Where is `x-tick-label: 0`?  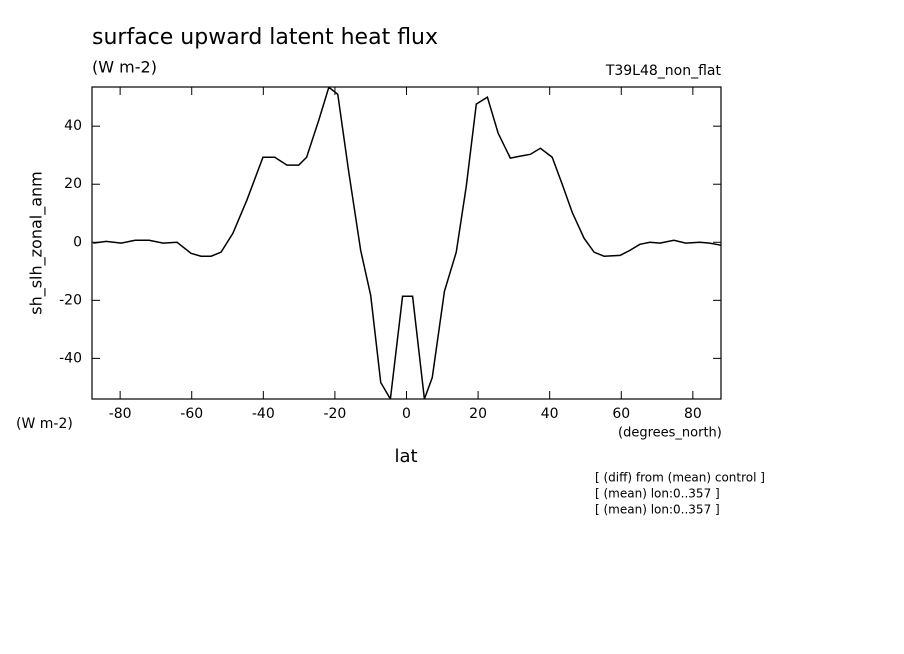 x-tick-label: 0 is located at coordinates (406, 414).